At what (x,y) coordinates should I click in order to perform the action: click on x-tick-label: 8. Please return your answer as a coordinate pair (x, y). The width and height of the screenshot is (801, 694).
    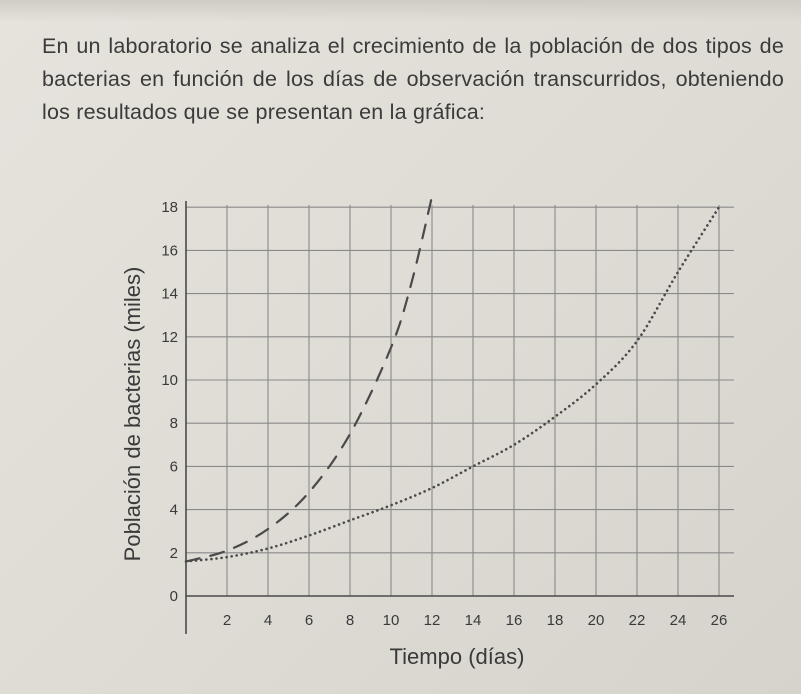
    Looking at the image, I should click on (350, 620).